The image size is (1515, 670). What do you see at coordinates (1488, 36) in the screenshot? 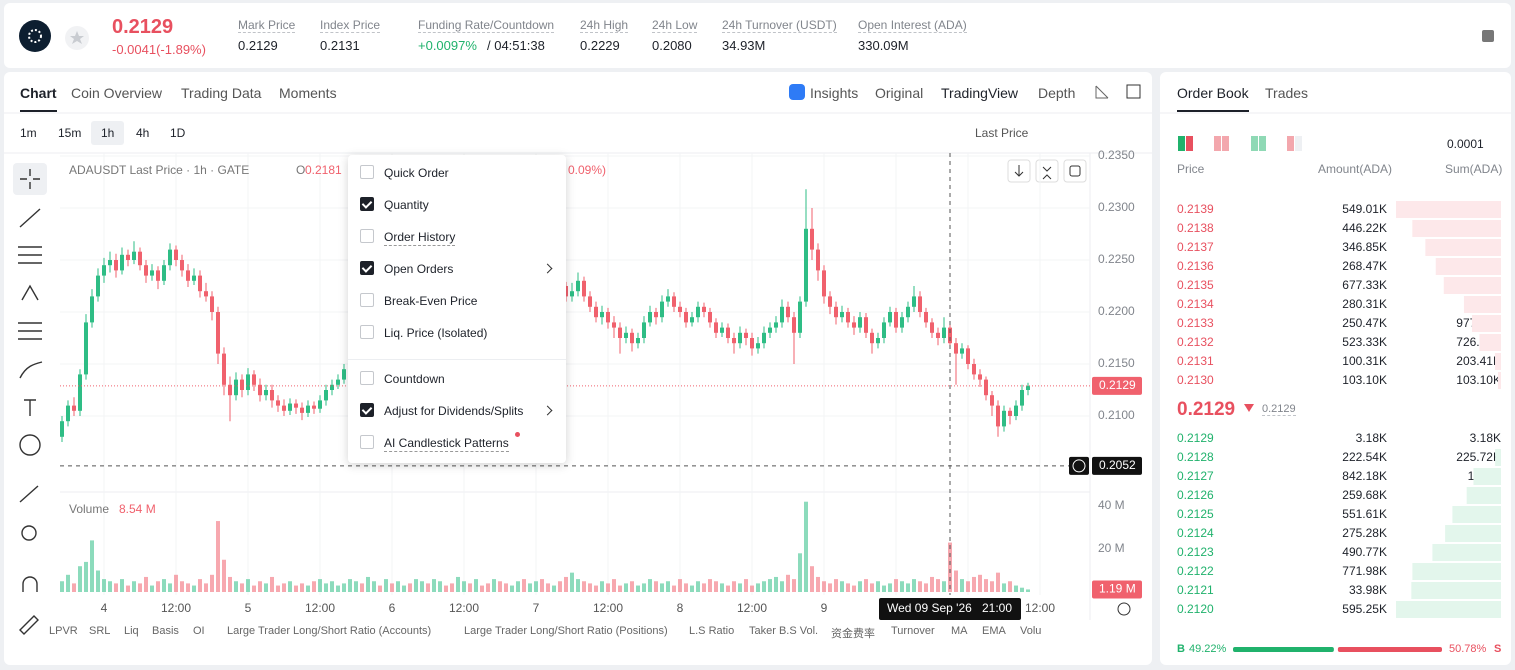
I see `notes-icon` at bounding box center [1488, 36].